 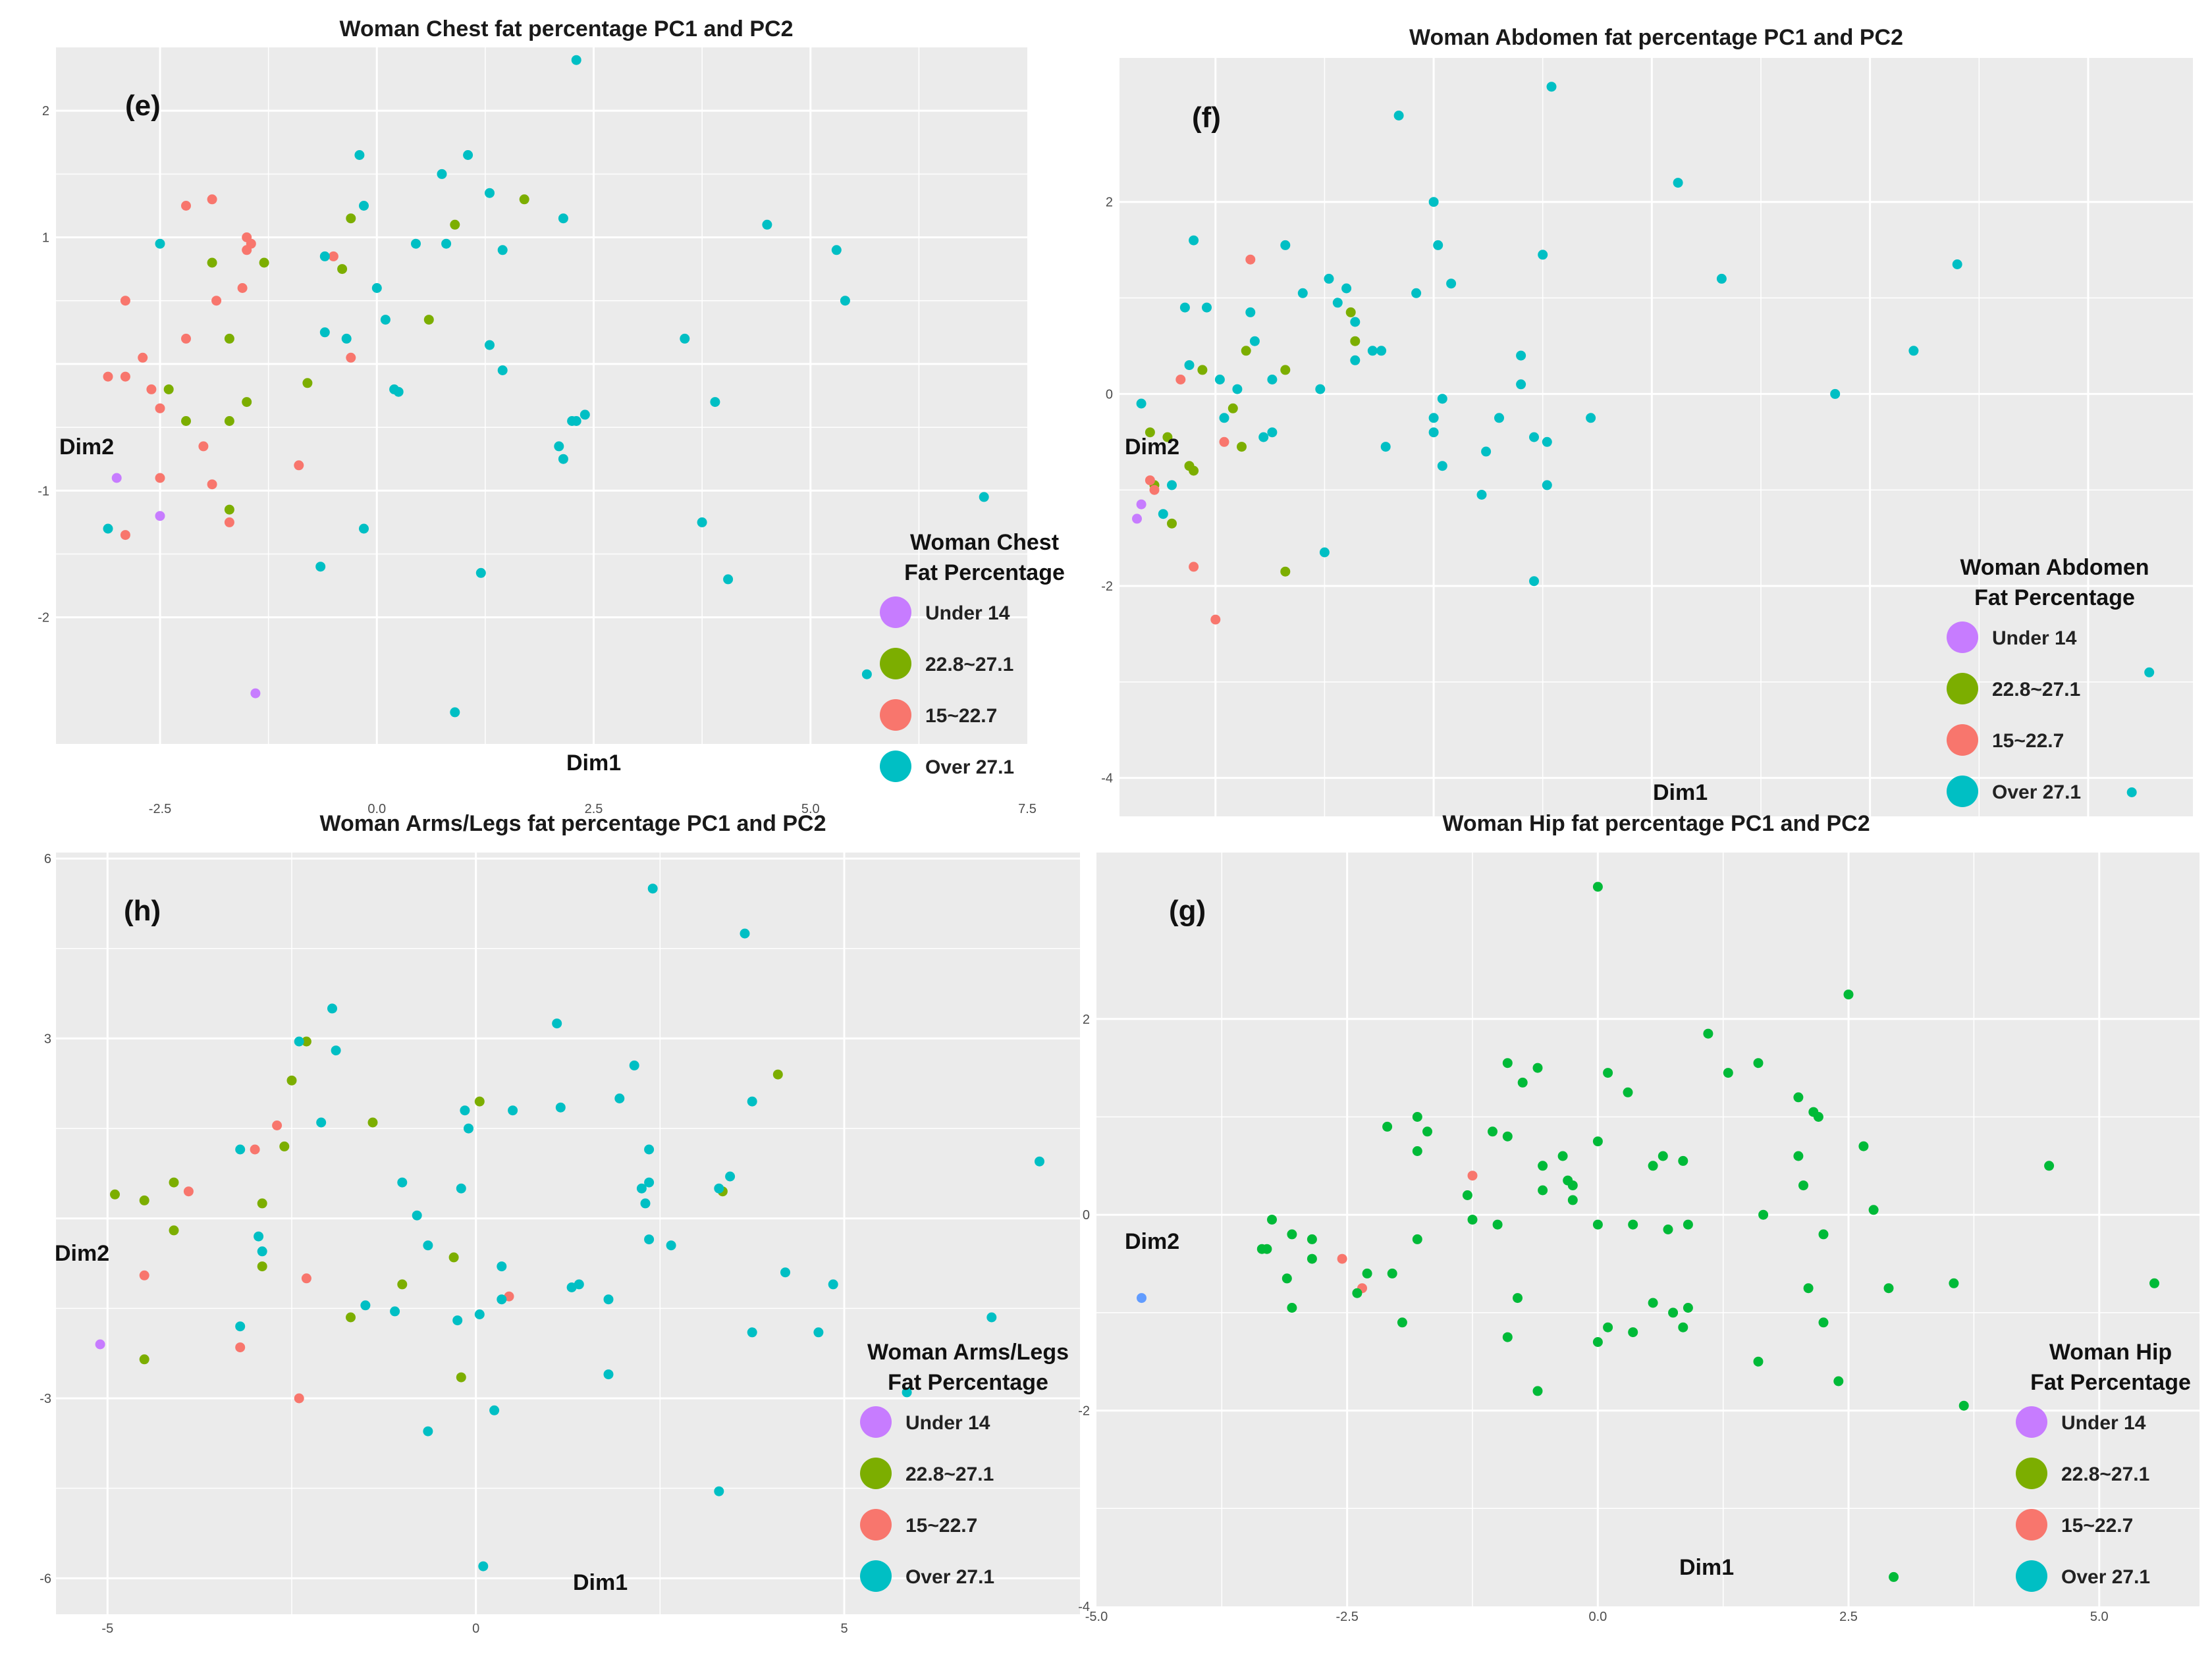 What do you see at coordinates (1347, 1617) in the screenshot?
I see `x-tick-label: -2.5` at bounding box center [1347, 1617].